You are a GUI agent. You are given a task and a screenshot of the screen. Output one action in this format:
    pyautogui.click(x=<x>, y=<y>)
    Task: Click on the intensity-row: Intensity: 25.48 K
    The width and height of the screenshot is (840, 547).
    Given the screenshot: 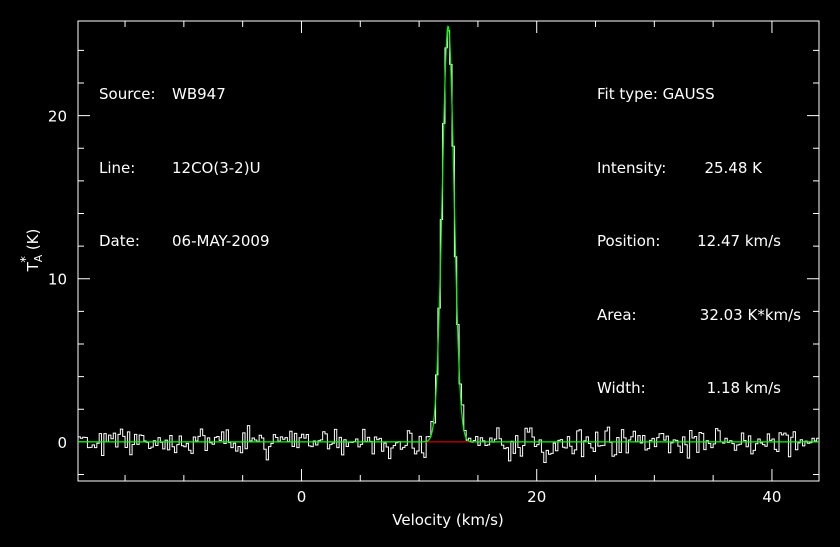 What is the action you would take?
    pyautogui.click(x=699, y=168)
    